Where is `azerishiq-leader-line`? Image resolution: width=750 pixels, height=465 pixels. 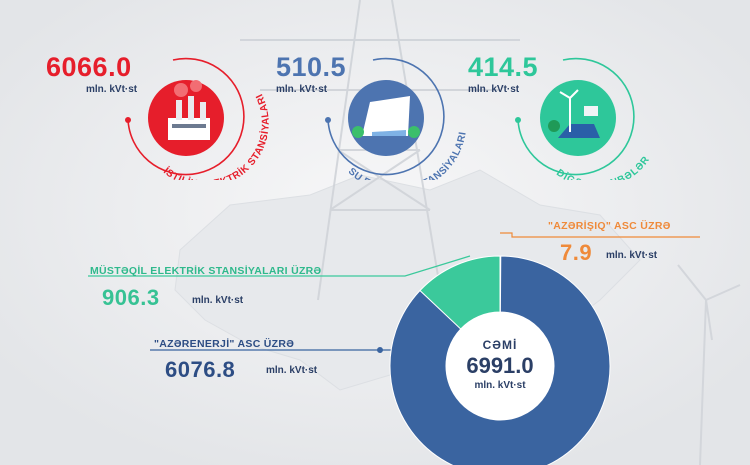 azerishiq-leader-line is located at coordinates (600, 235).